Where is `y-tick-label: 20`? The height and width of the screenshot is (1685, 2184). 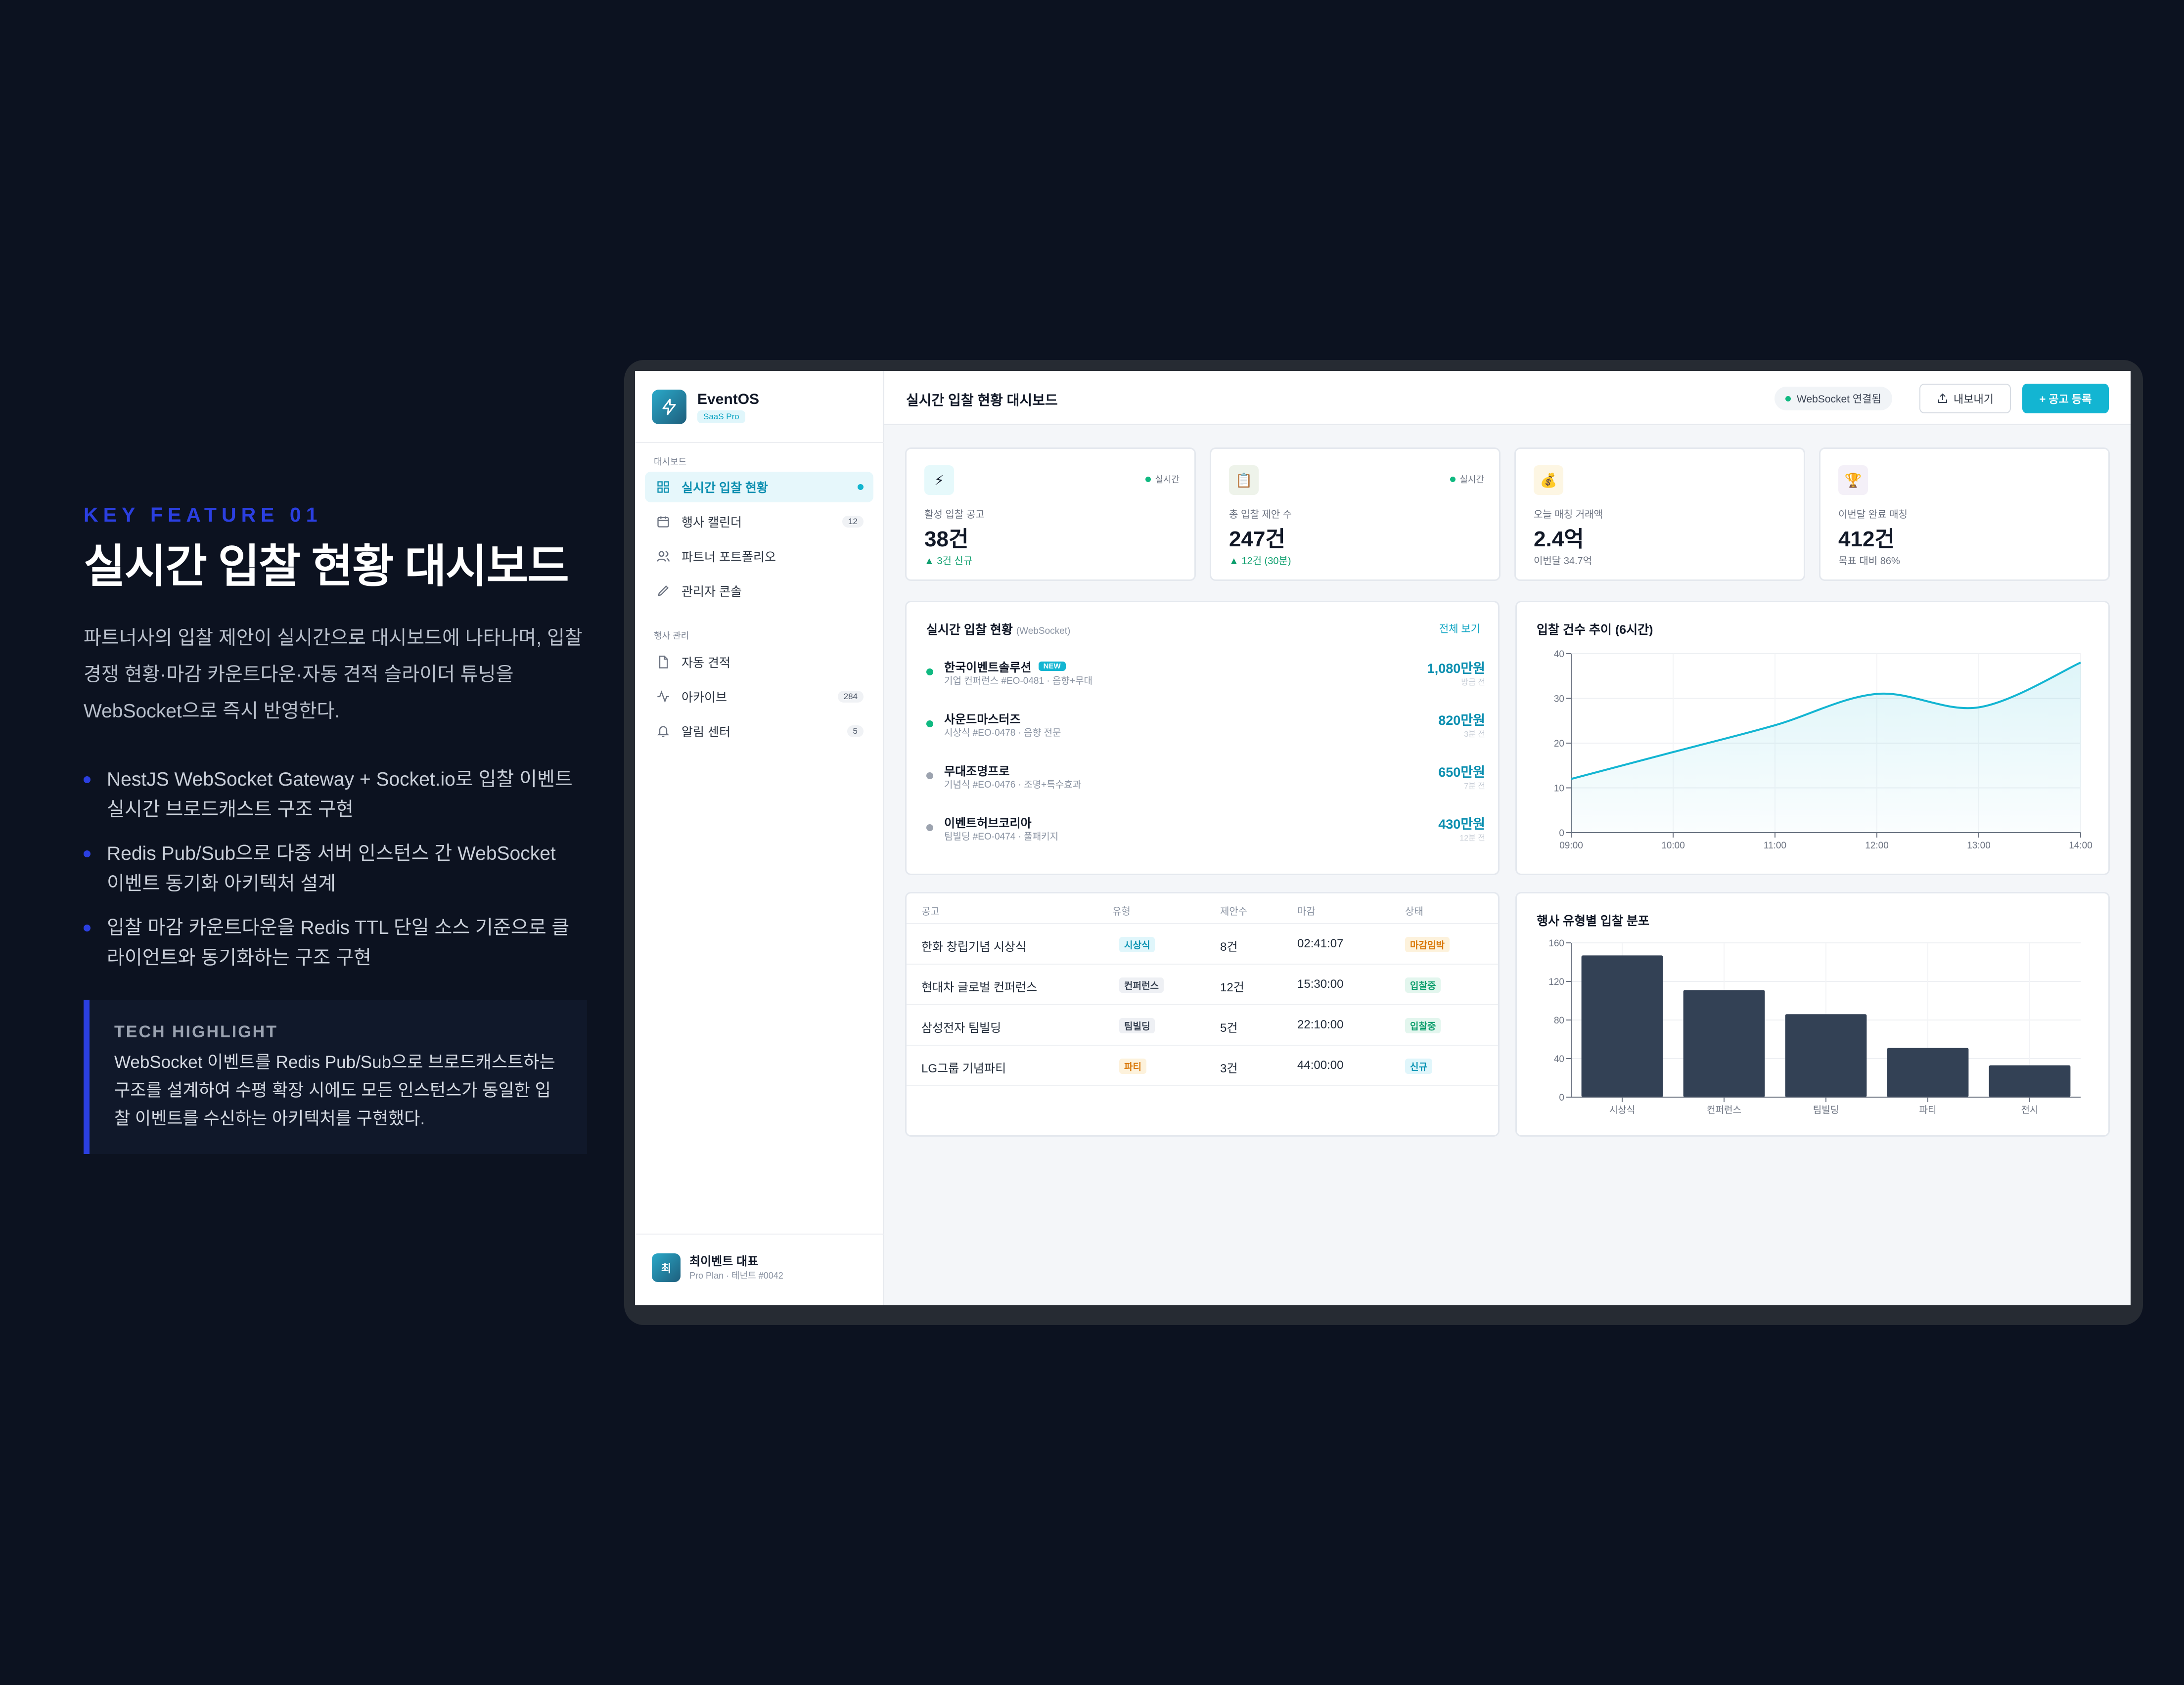
y-tick-label: 20 is located at coordinates (1559, 744).